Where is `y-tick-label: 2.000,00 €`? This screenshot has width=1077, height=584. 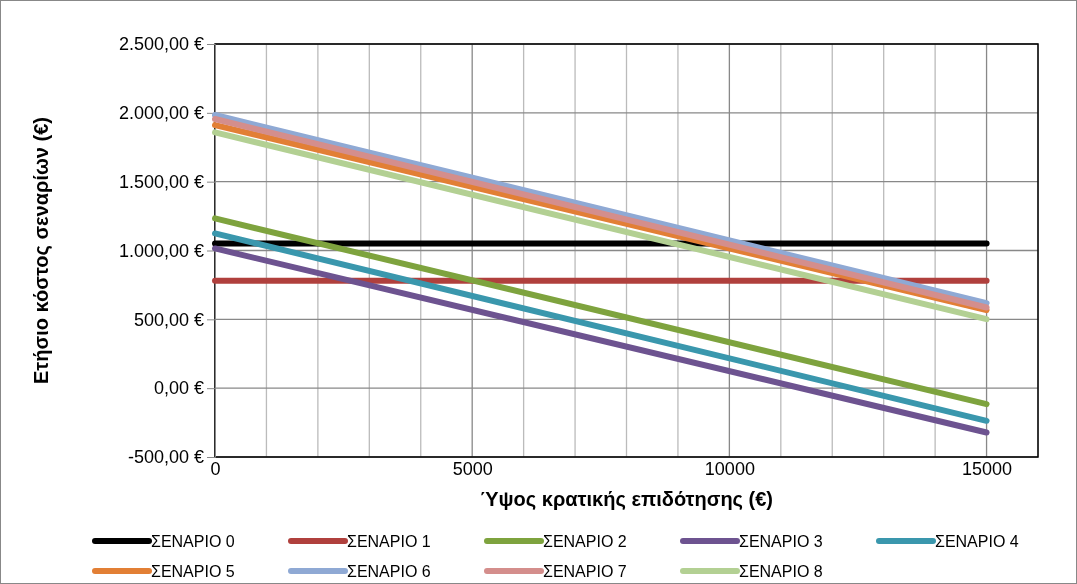 y-tick-label: 2.000,00 € is located at coordinates (161, 113).